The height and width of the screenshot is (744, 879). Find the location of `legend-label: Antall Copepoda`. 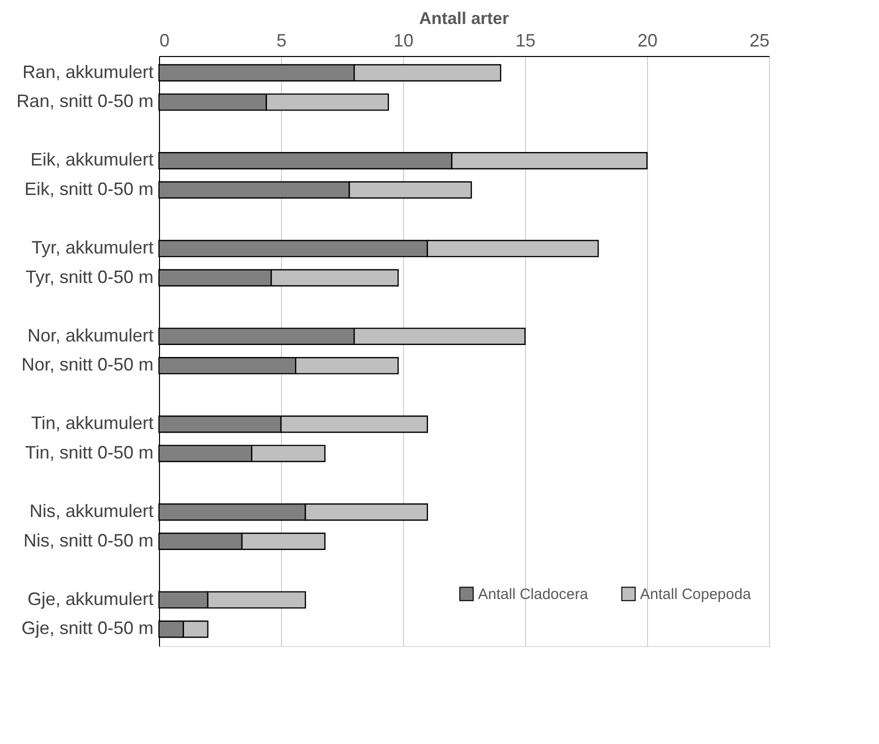

legend-label: Antall Copepoda is located at coordinates (696, 594).